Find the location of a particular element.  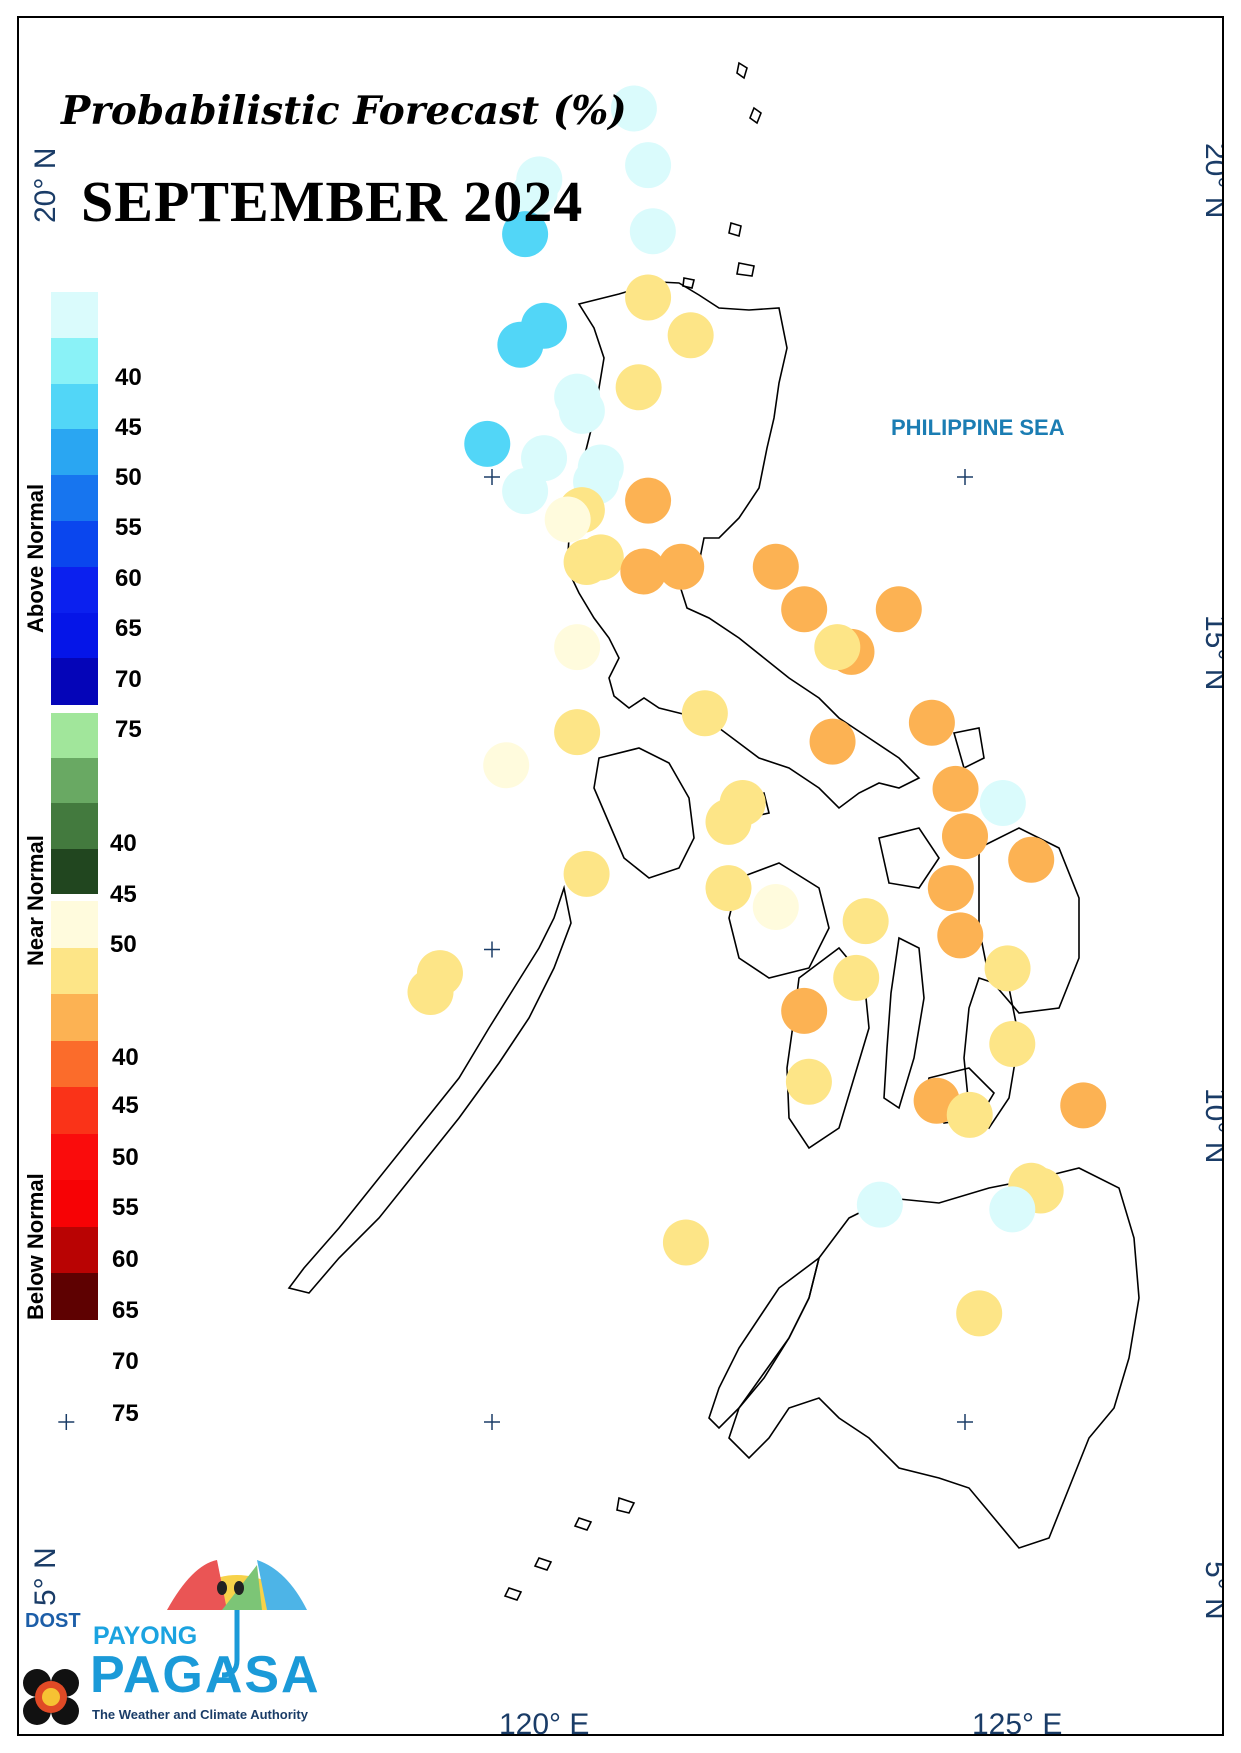

lat-label-10-right: 10° N is located at coordinates (1211, 1125).